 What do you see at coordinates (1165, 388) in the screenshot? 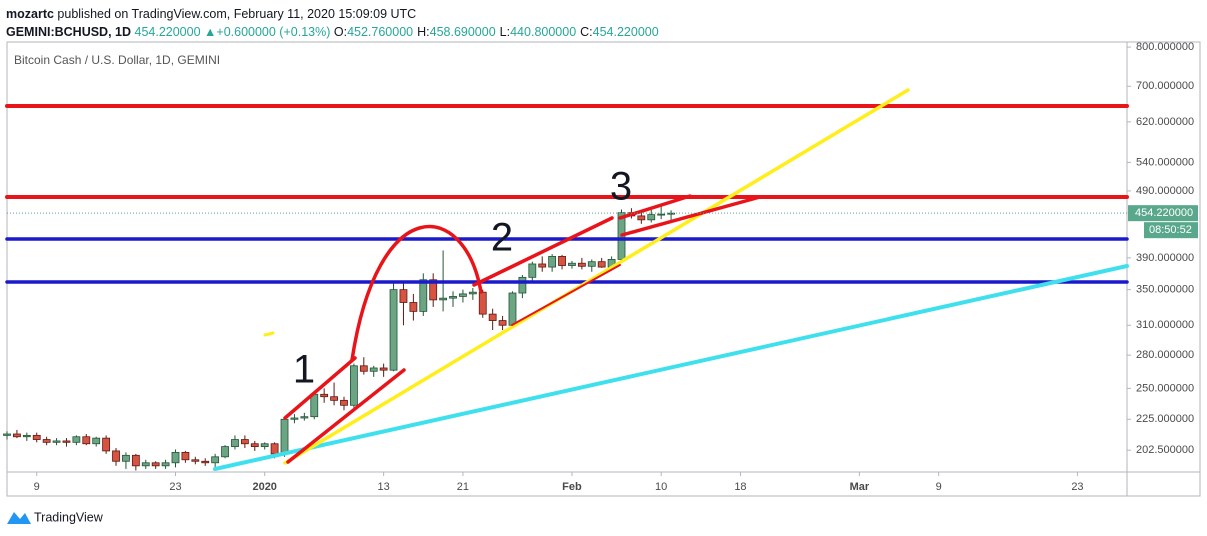
I see `y-tick-label: 250.000000` at bounding box center [1165, 388].